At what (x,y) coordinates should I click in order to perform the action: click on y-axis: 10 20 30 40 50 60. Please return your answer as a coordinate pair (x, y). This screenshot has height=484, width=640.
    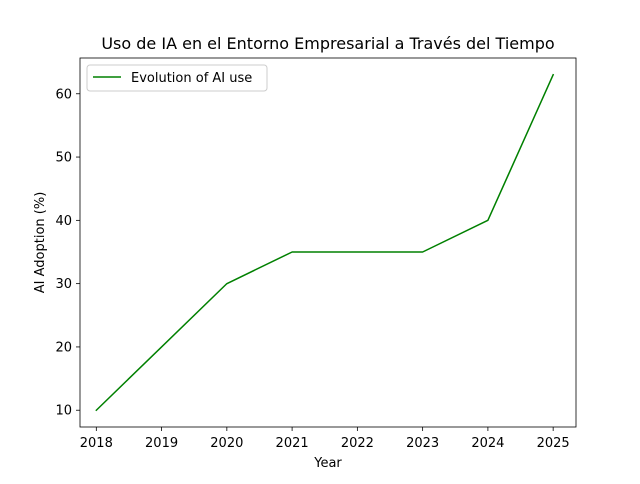
    Looking at the image, I should click on (67, 253).